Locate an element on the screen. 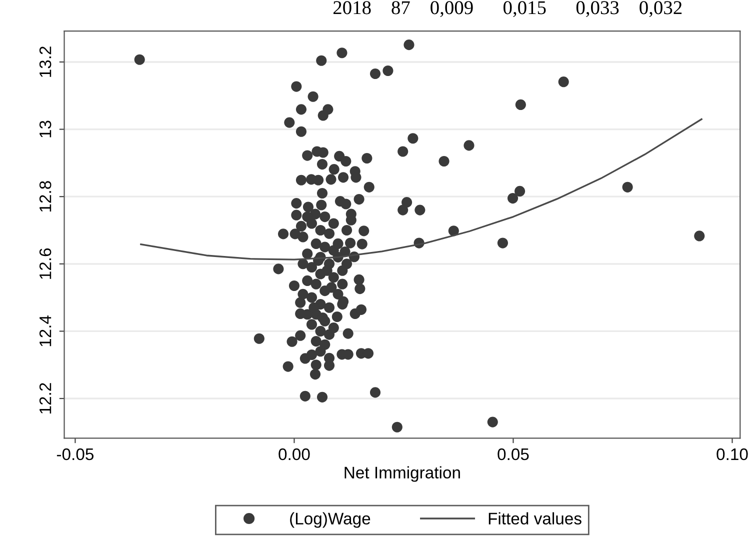  y-tick-label: 12.8 is located at coordinates (45, 196).